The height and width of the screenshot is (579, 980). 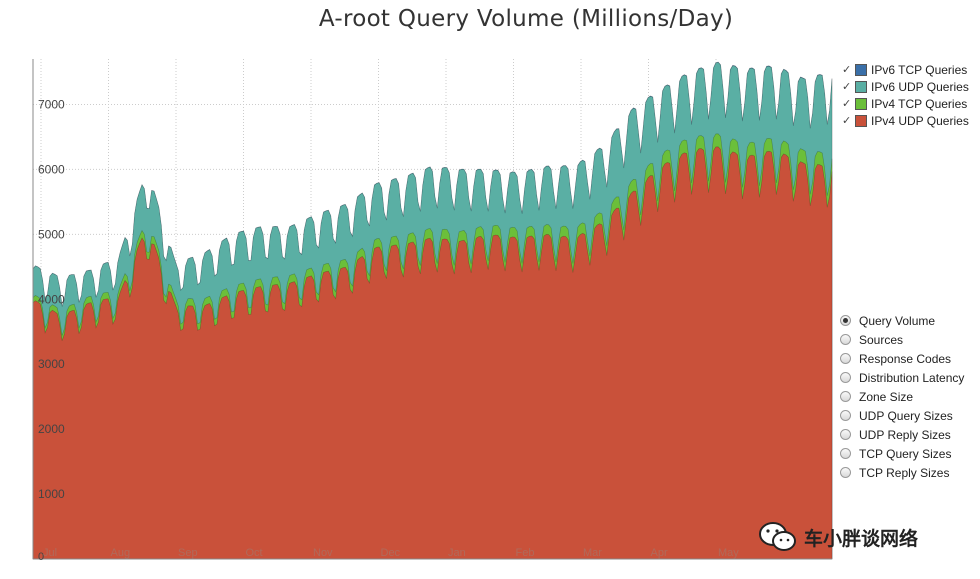 I want to click on y-tick-label: 3000, so click(x=51, y=364).